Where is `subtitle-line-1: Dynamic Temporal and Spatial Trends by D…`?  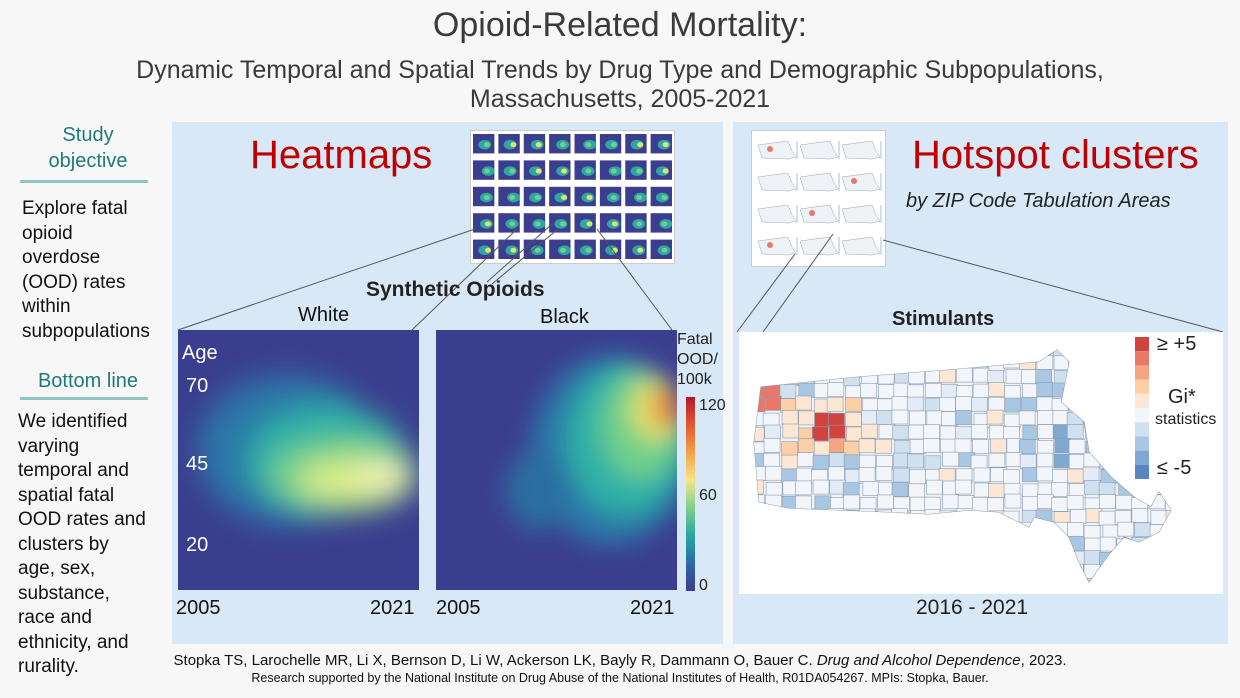 subtitle-line-1: Dynamic Temporal and Spatial Trends by D… is located at coordinates (620, 70).